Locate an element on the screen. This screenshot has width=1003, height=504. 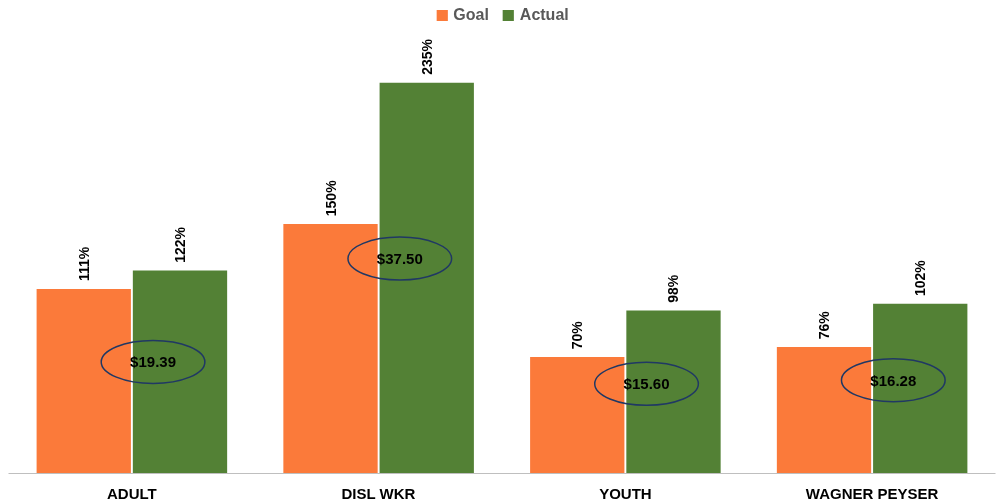
legend-label: Goal is located at coordinates (471, 15).